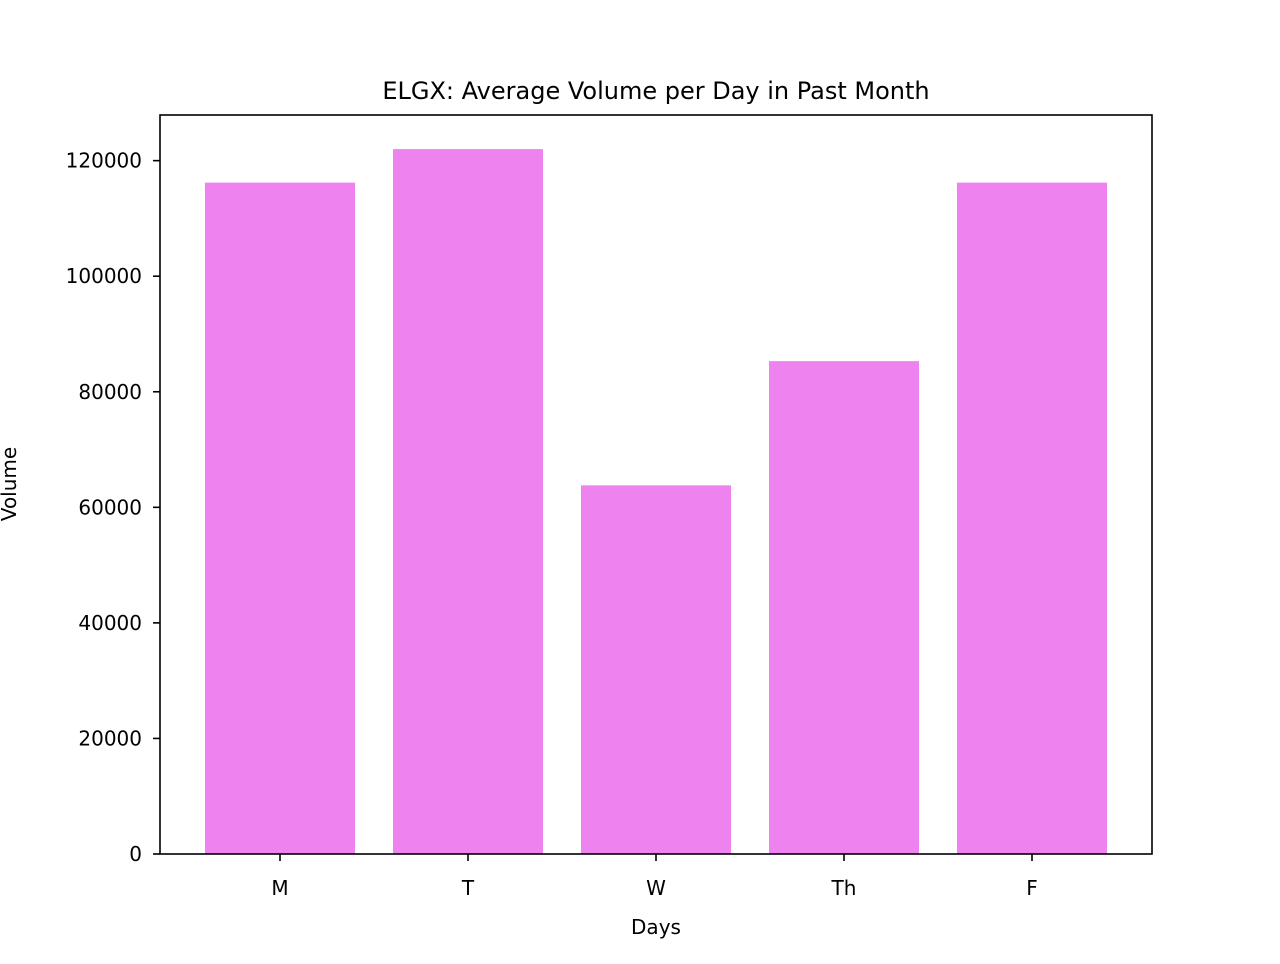 This screenshot has height=964, width=1280. I want to click on y-tick-label: 120000, so click(104, 161).